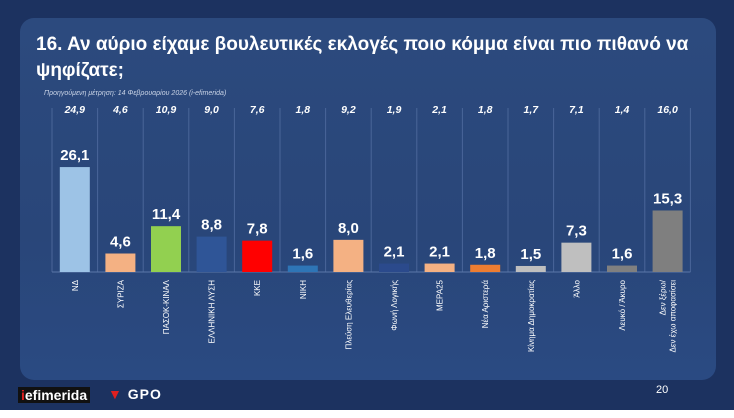 The width and height of the screenshot is (734, 418). I want to click on category-label: Δεν έχω αποφασίσει, so click(673, 316).